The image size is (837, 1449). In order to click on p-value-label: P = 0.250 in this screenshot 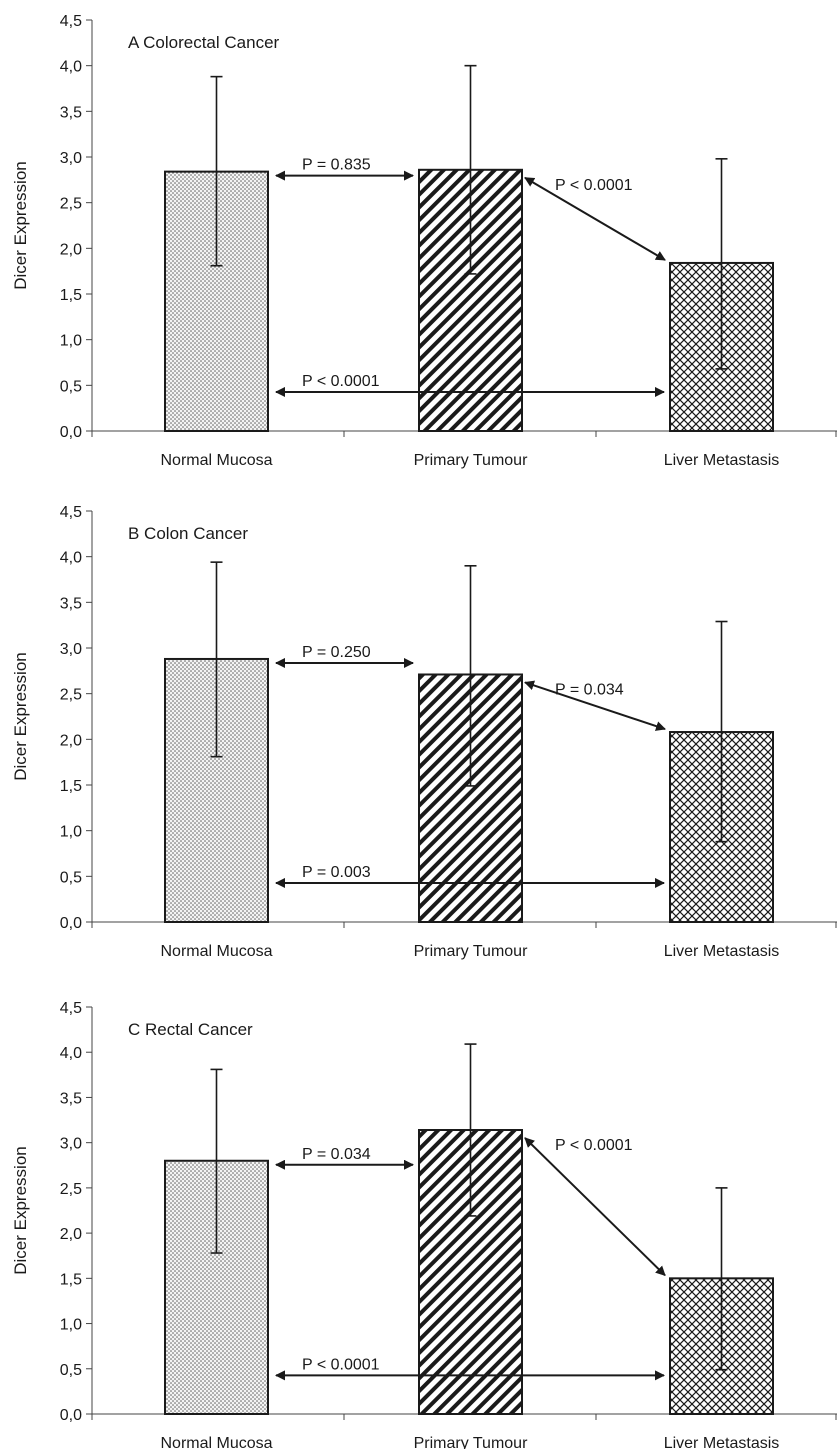, I will do `click(336, 652)`.